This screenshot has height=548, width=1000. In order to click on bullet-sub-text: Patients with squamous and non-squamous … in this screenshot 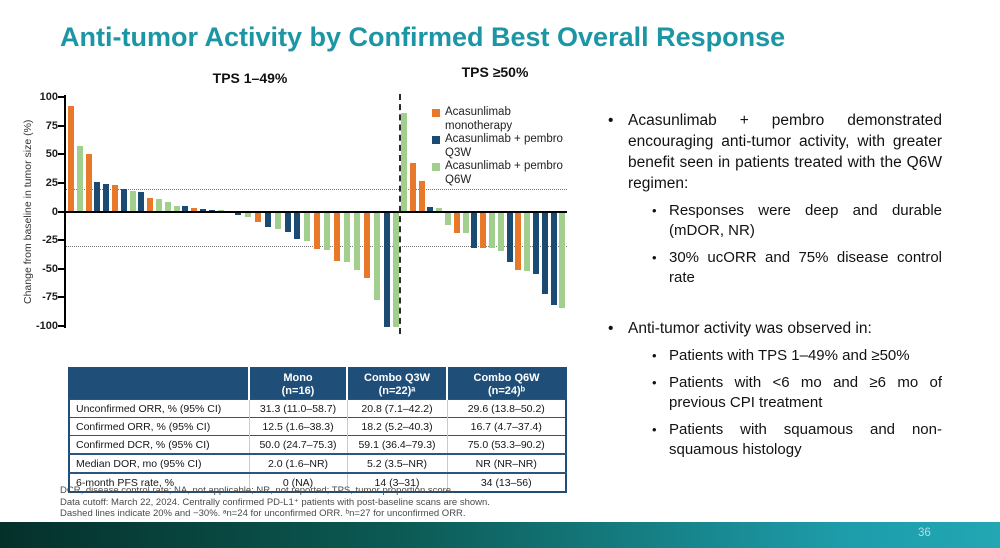, I will do `click(805, 439)`.